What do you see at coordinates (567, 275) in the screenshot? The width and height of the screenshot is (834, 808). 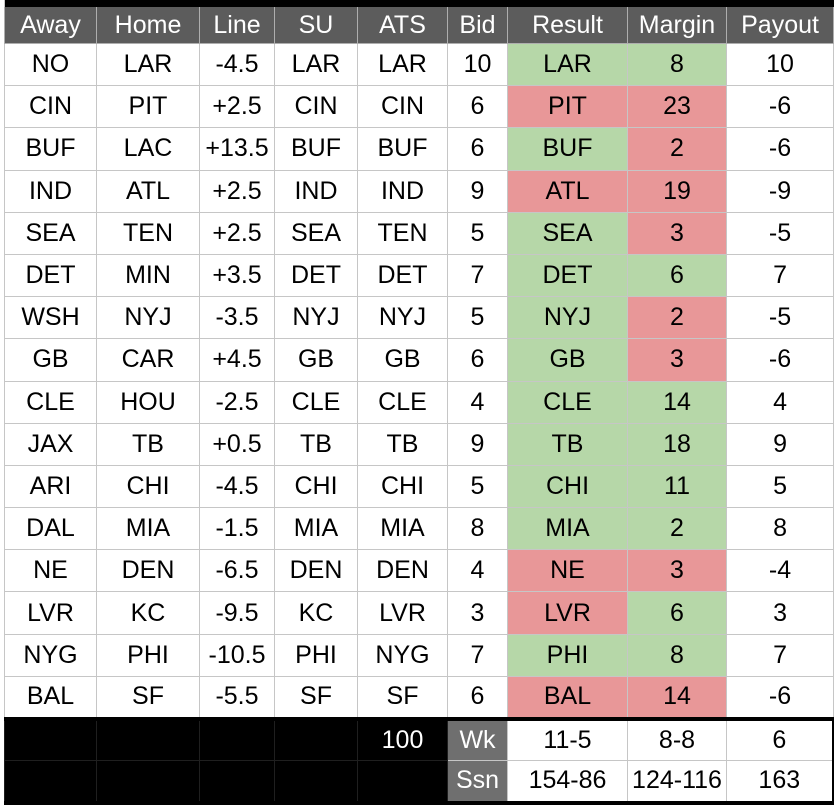 I see `cell-result: DET` at bounding box center [567, 275].